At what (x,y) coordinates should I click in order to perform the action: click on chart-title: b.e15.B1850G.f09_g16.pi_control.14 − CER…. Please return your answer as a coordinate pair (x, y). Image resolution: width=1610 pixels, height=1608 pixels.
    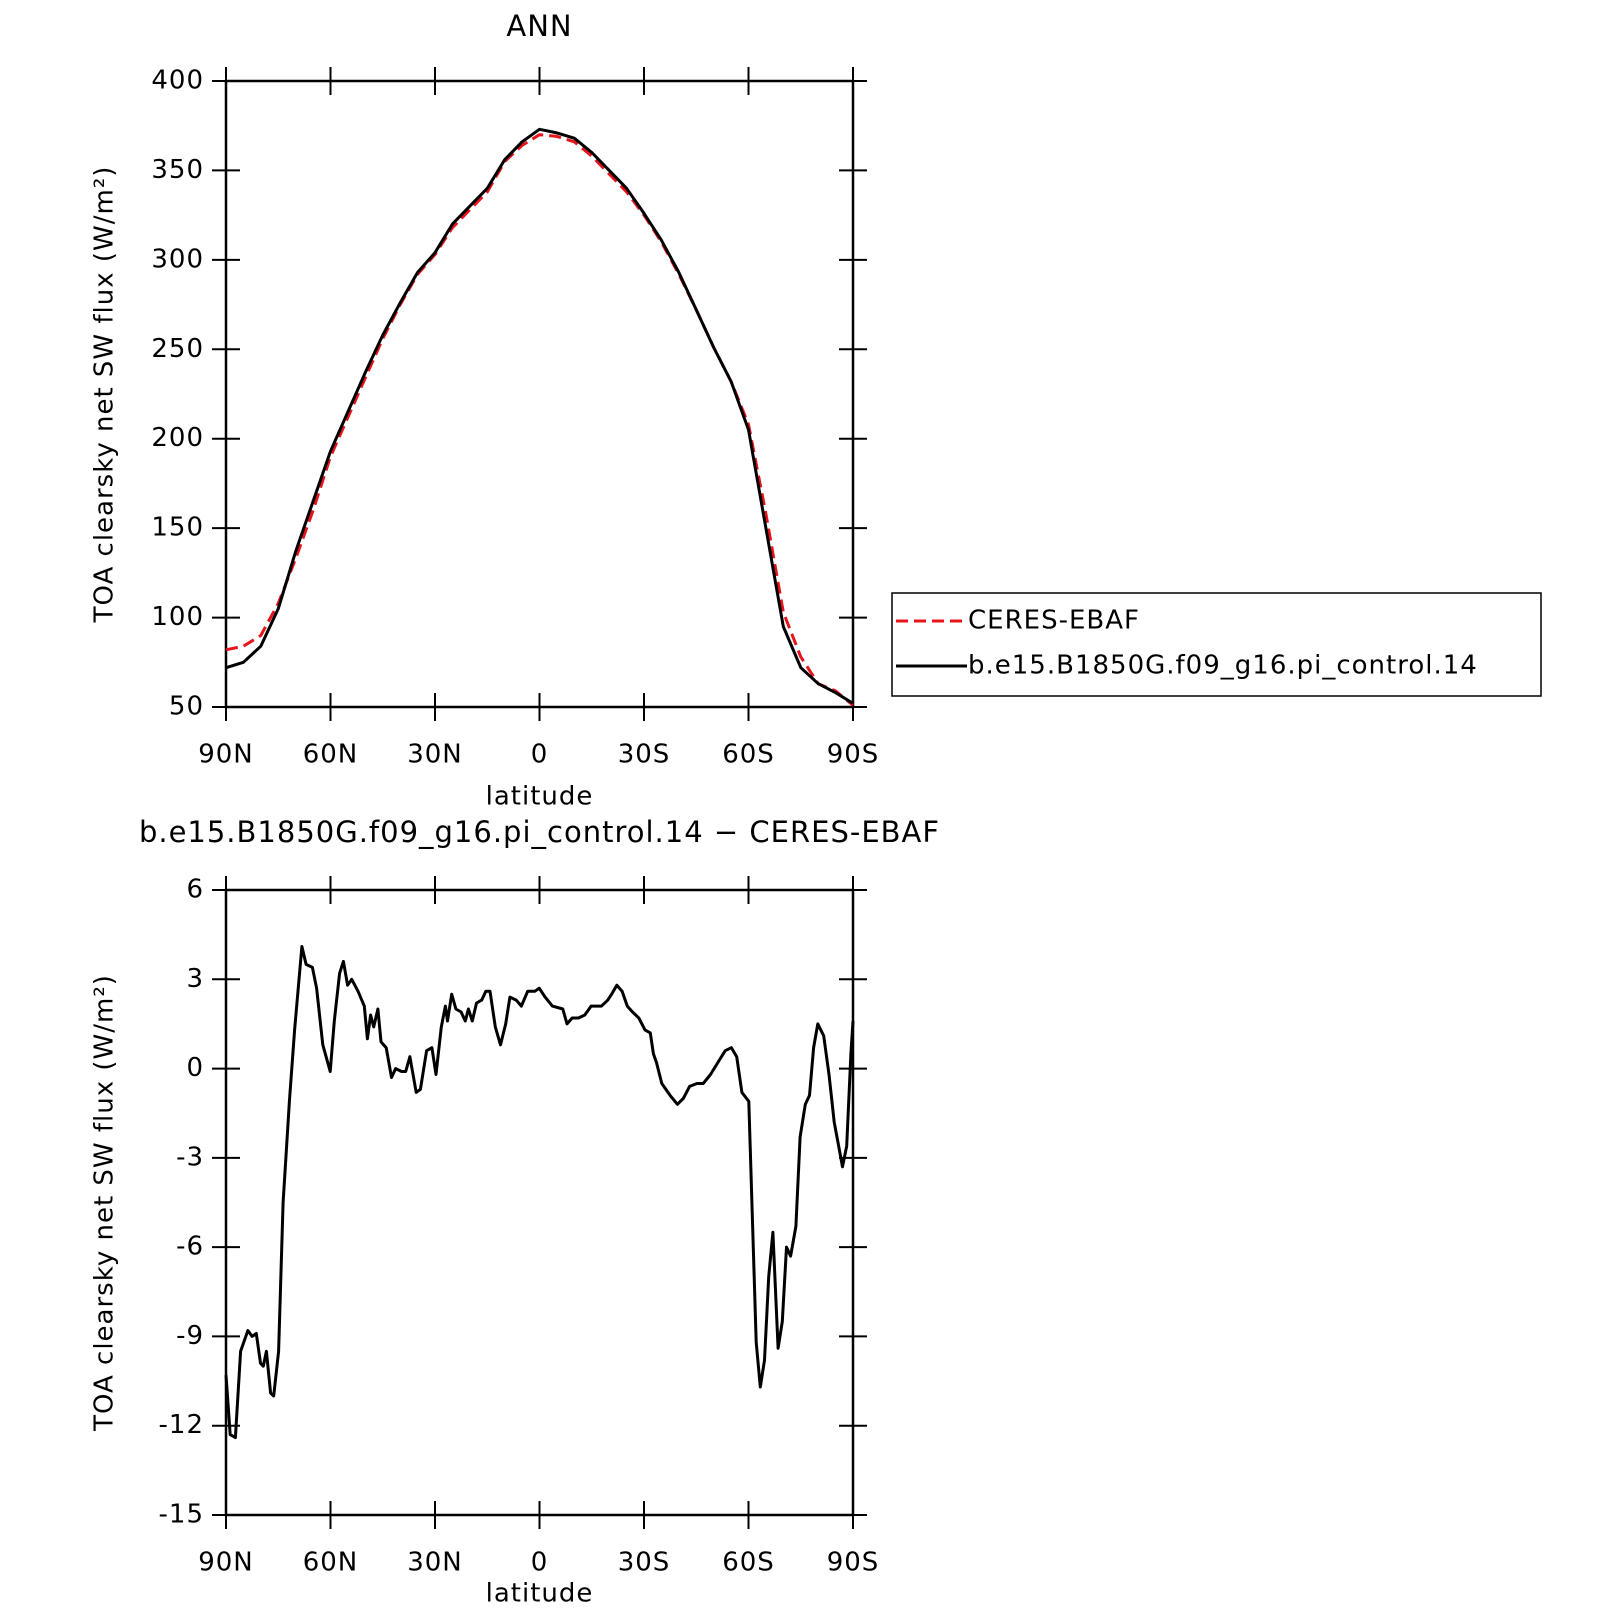
    Looking at the image, I should click on (539, 832).